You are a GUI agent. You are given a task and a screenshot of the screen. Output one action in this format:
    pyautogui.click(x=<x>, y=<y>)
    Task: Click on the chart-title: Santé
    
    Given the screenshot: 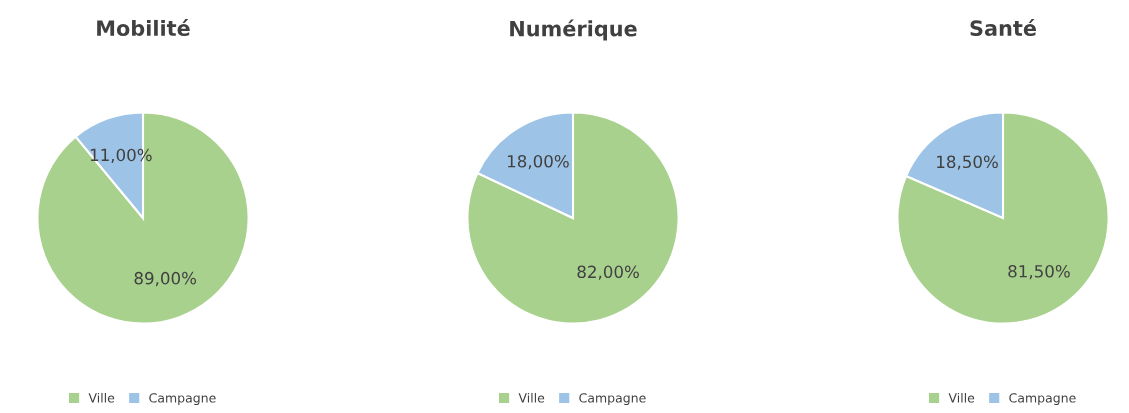 What is the action you would take?
    pyautogui.click(x=1003, y=28)
    